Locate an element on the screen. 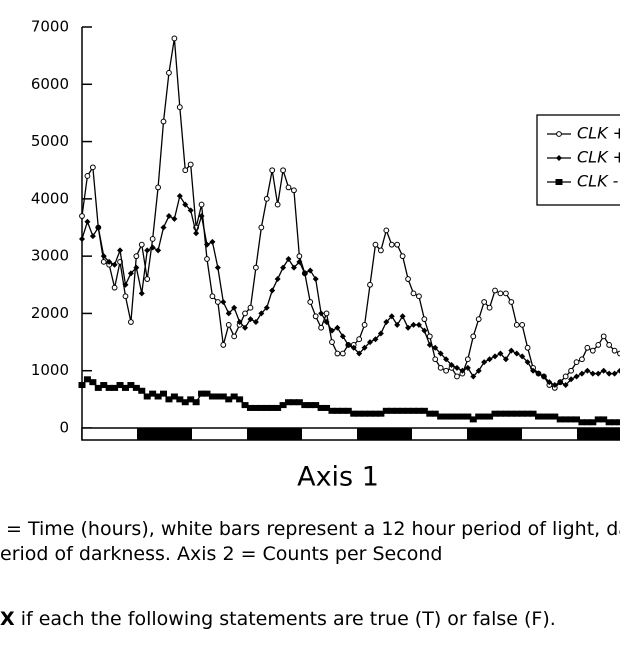 Image resolution: width=620 pixels, height=660 pixels. instruction-bold: X is located at coordinates (7, 619).